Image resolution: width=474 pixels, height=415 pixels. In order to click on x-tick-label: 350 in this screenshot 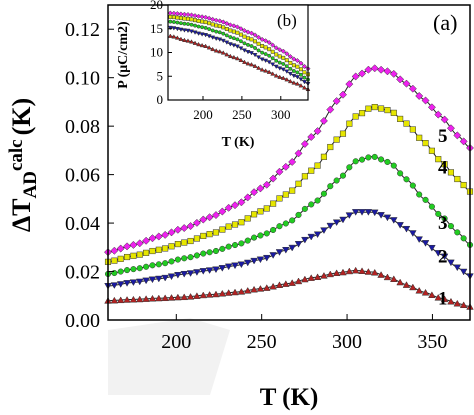, I will do `click(432, 342)`.